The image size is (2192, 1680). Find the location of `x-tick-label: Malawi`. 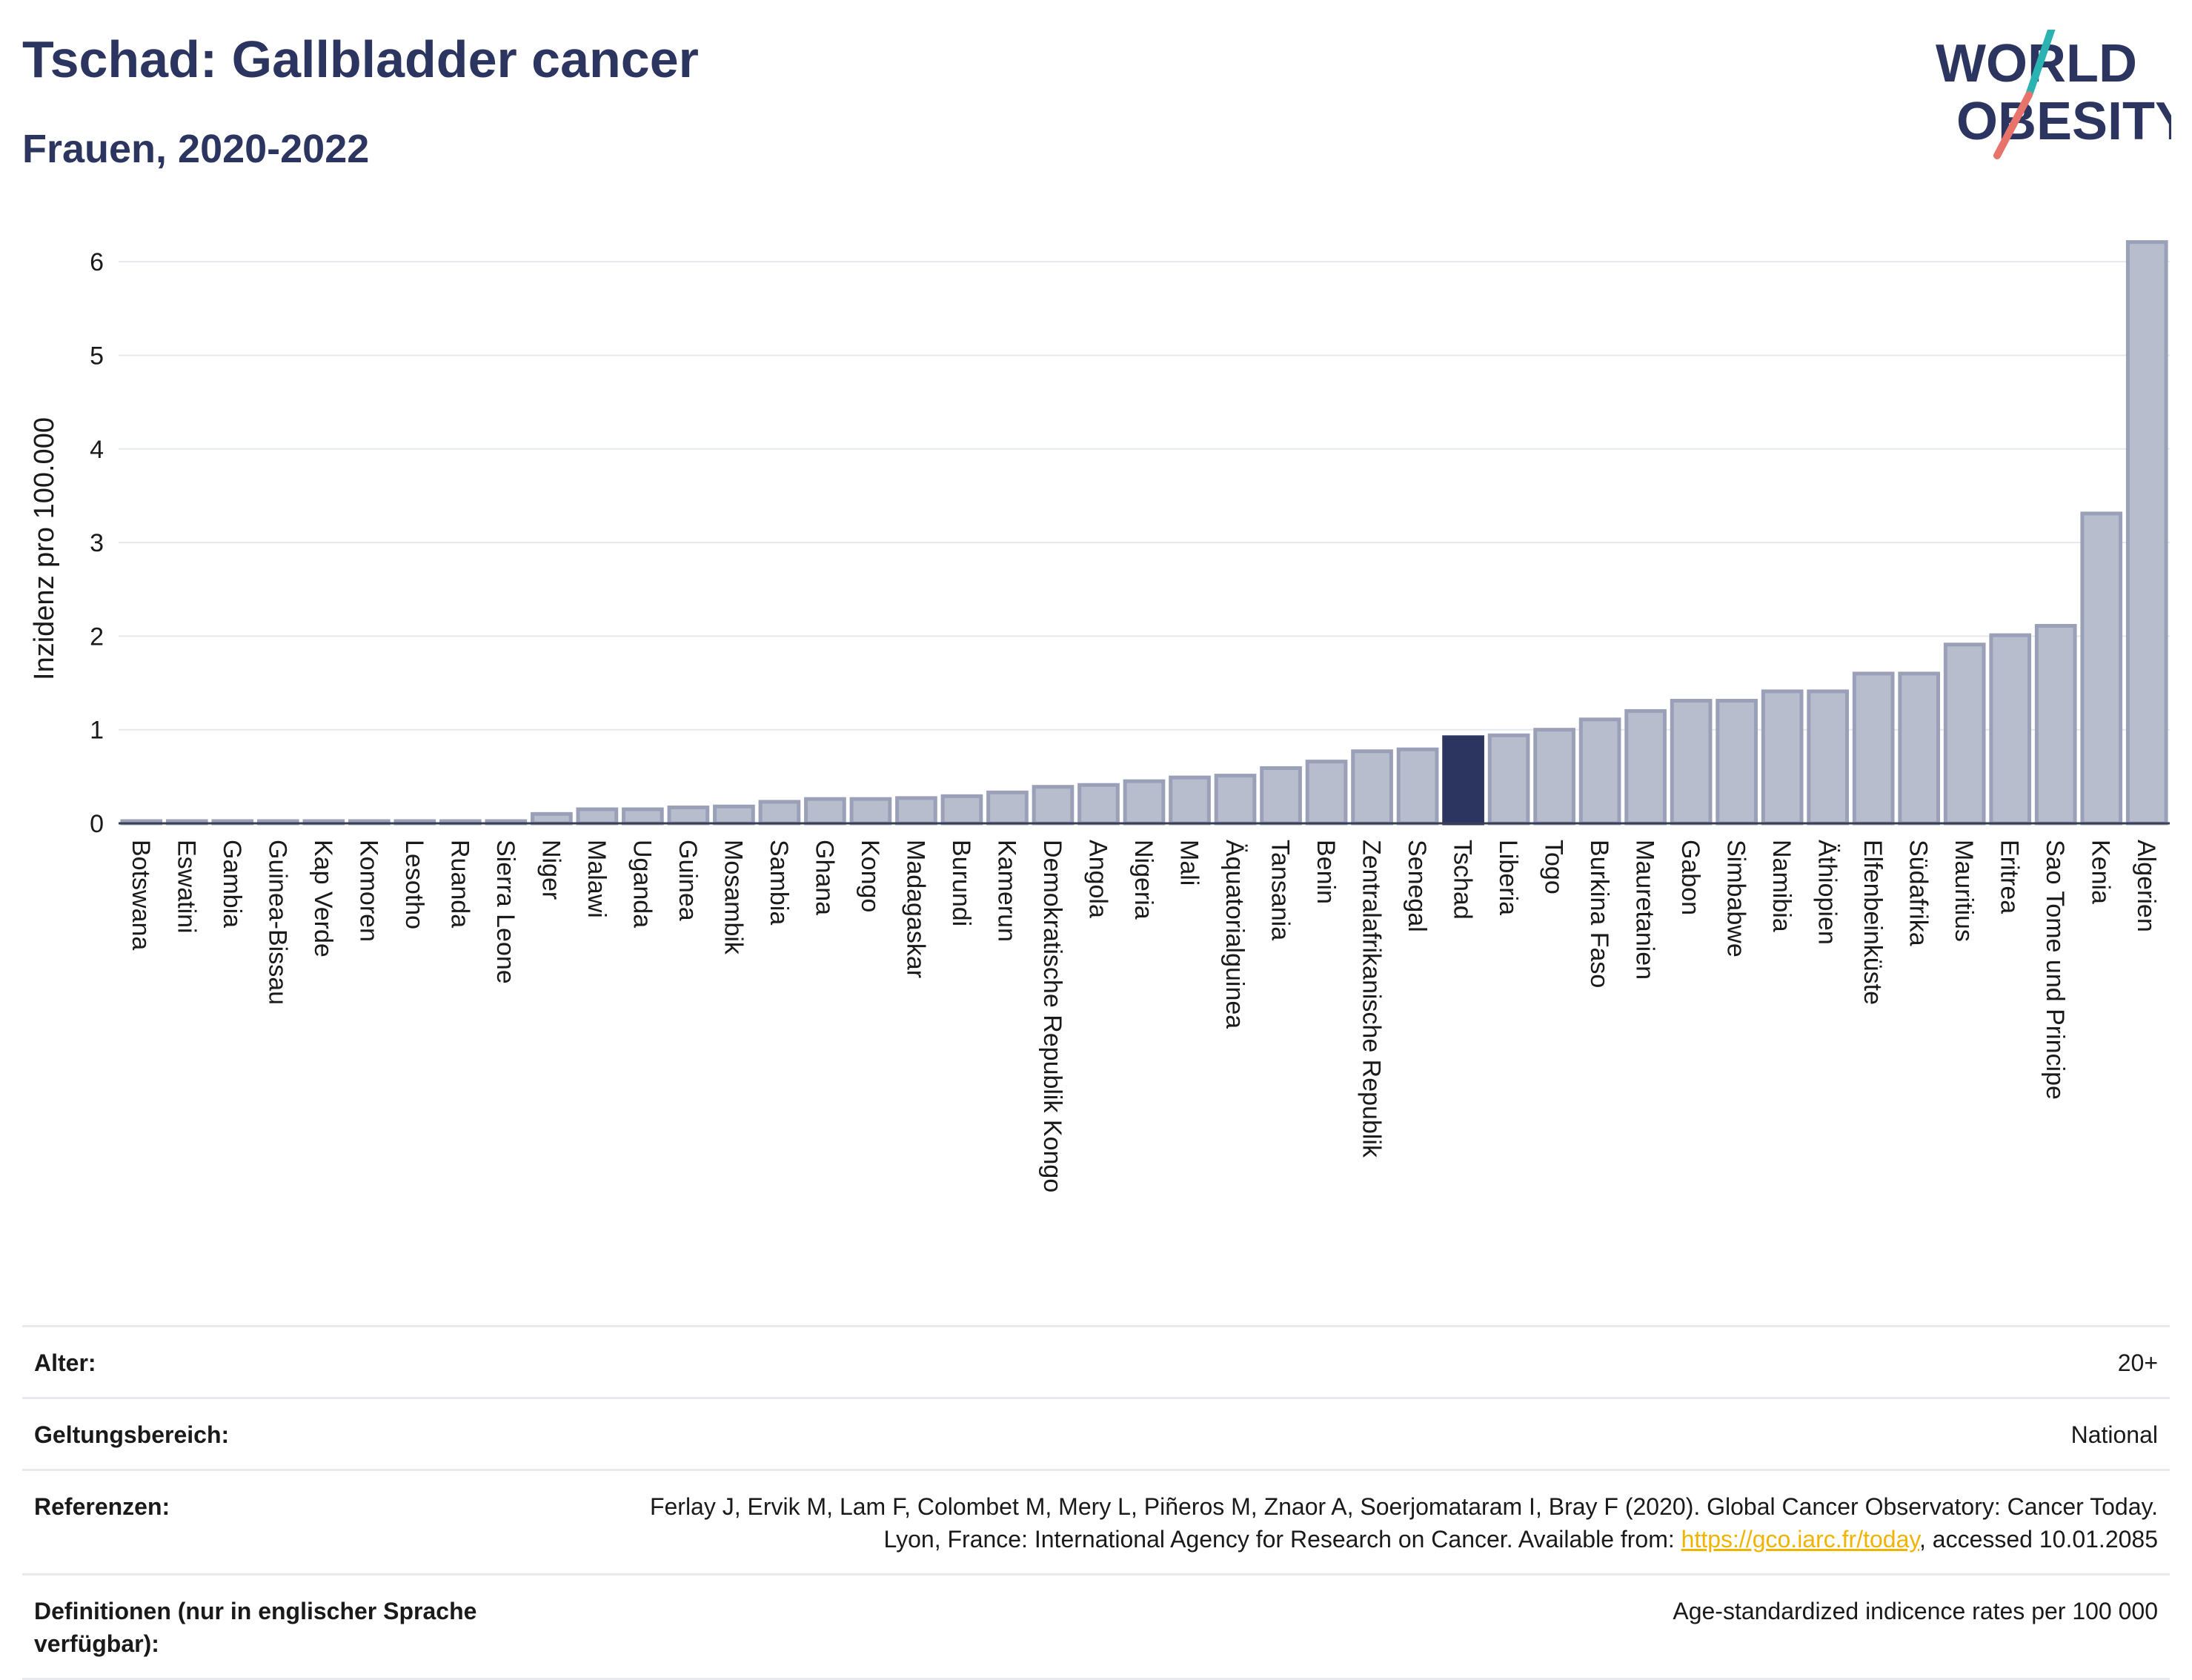

x-tick-label: Malawi is located at coordinates (596, 879).